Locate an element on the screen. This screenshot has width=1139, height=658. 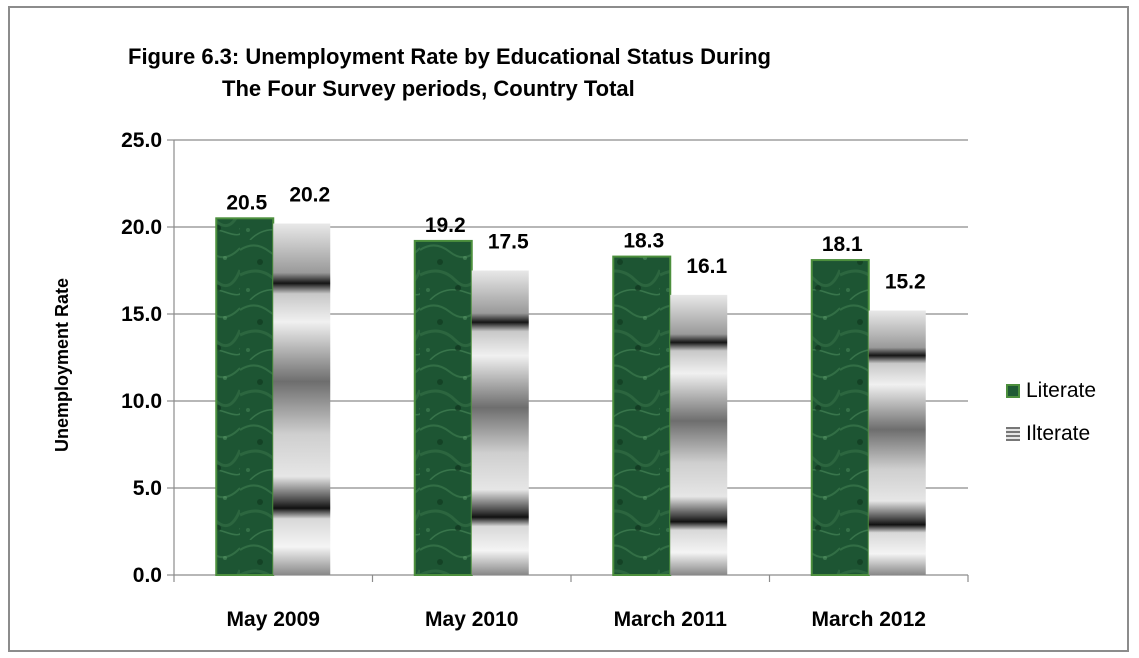
x-category-label: March 2012 is located at coordinates (869, 619).